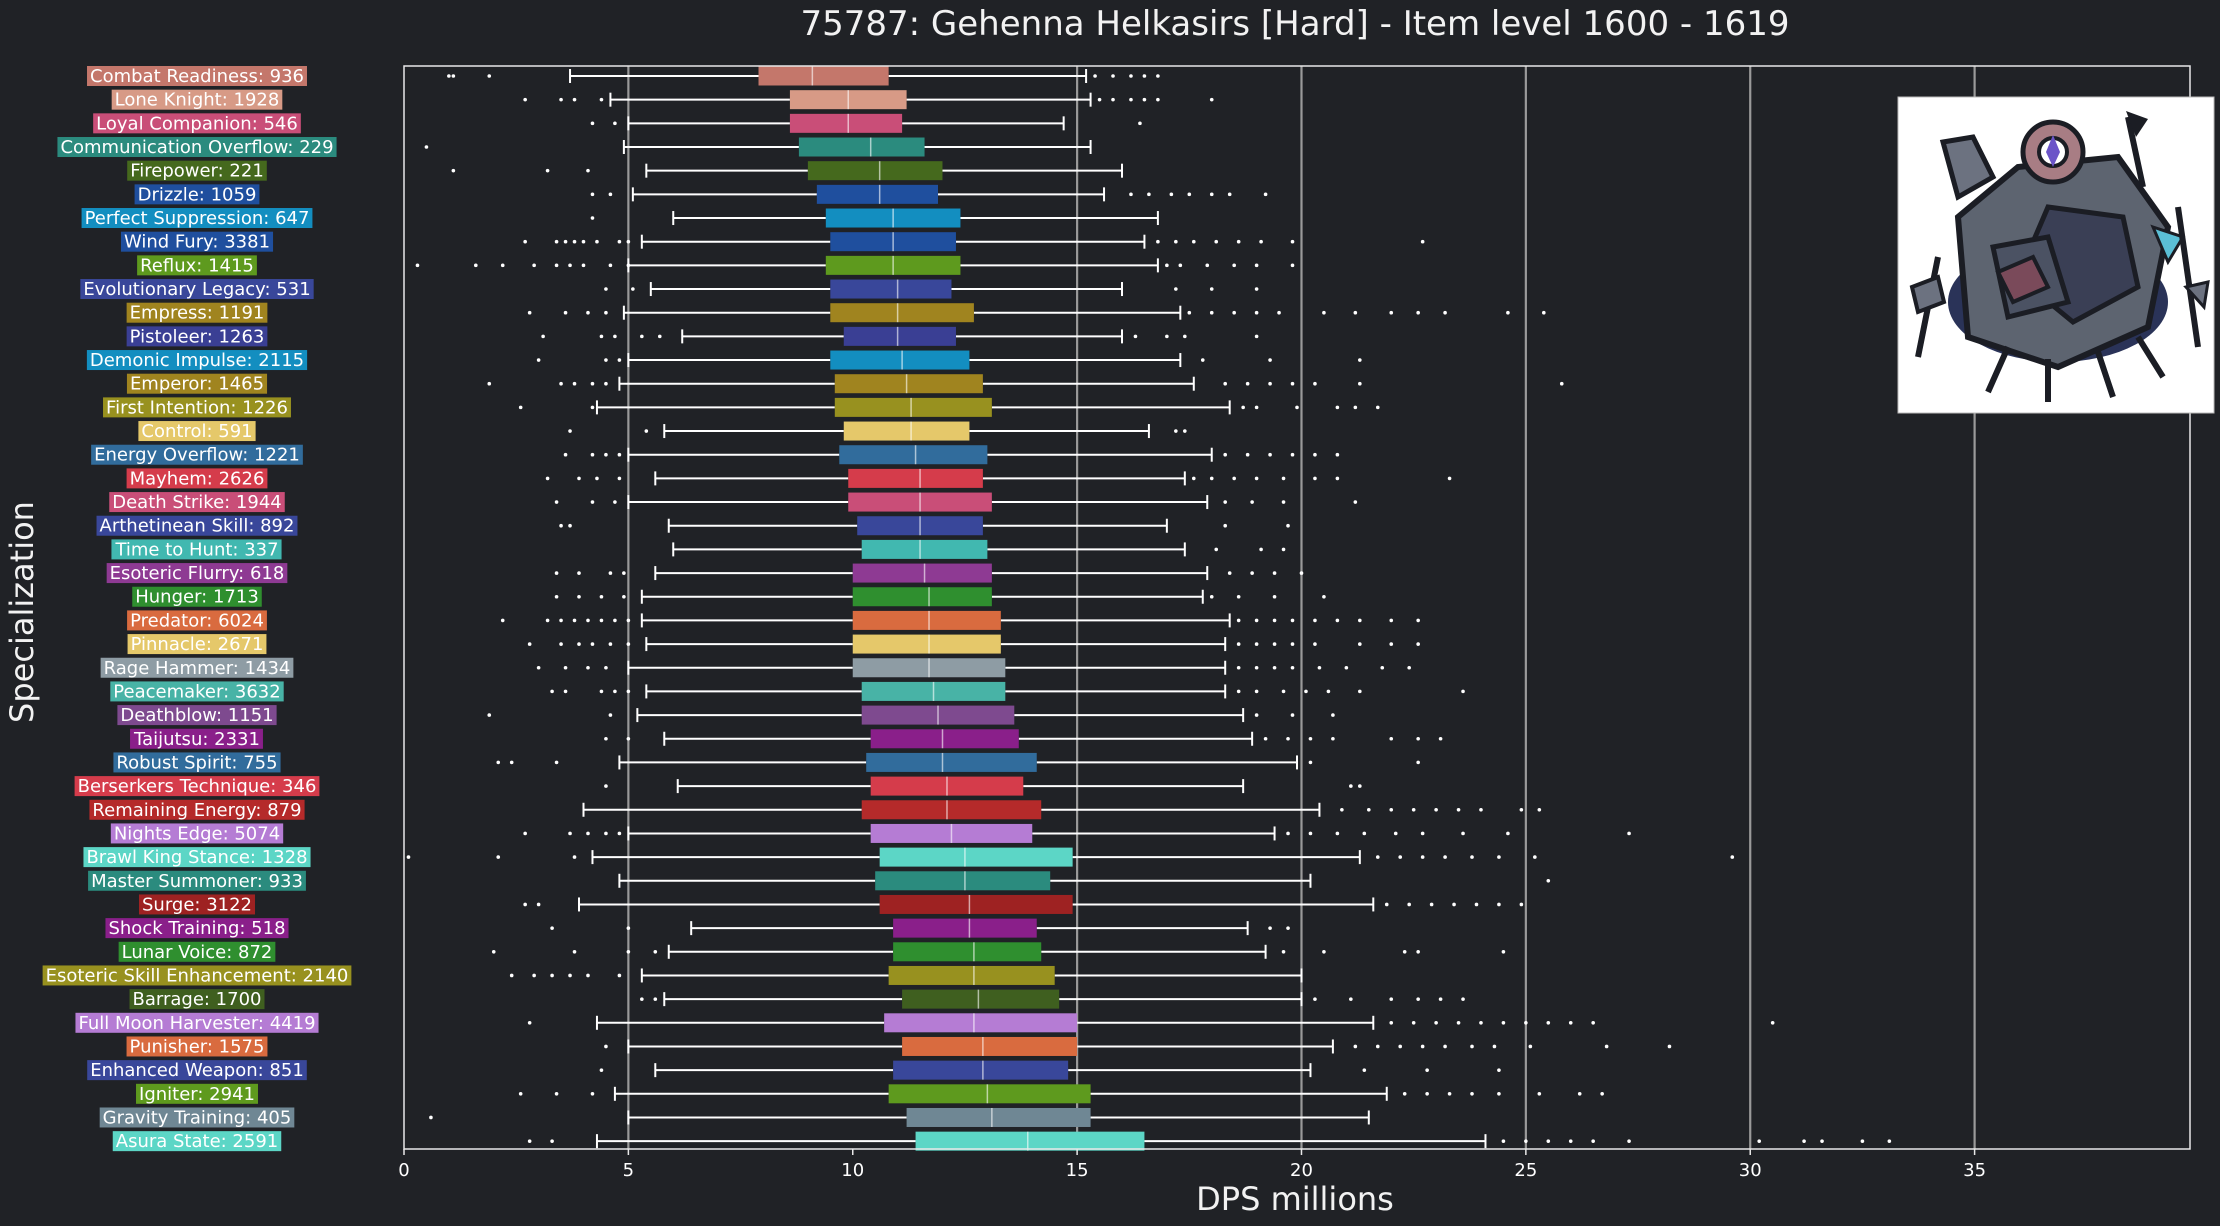 This screenshot has height=1226, width=2220. I want to click on spec-label: Master Summoner: 933, so click(197, 881).